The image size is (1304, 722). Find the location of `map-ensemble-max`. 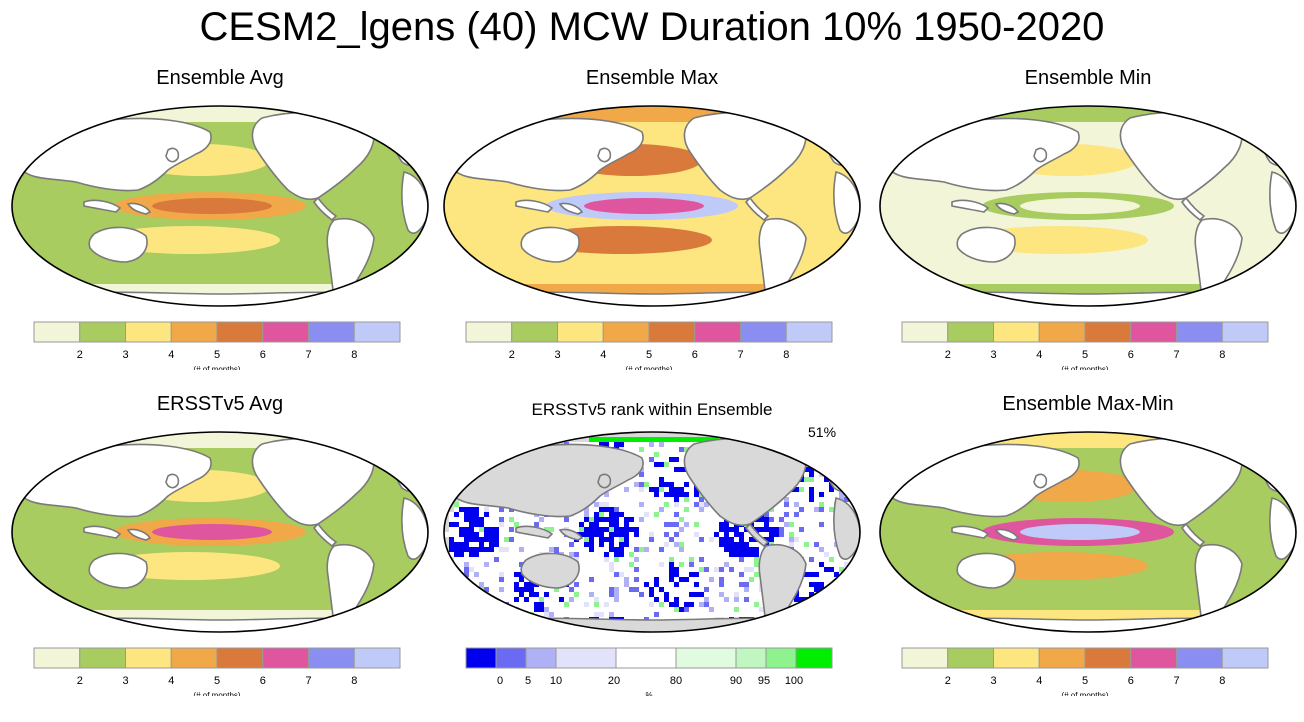

map-ensemble-max is located at coordinates (652, 206).